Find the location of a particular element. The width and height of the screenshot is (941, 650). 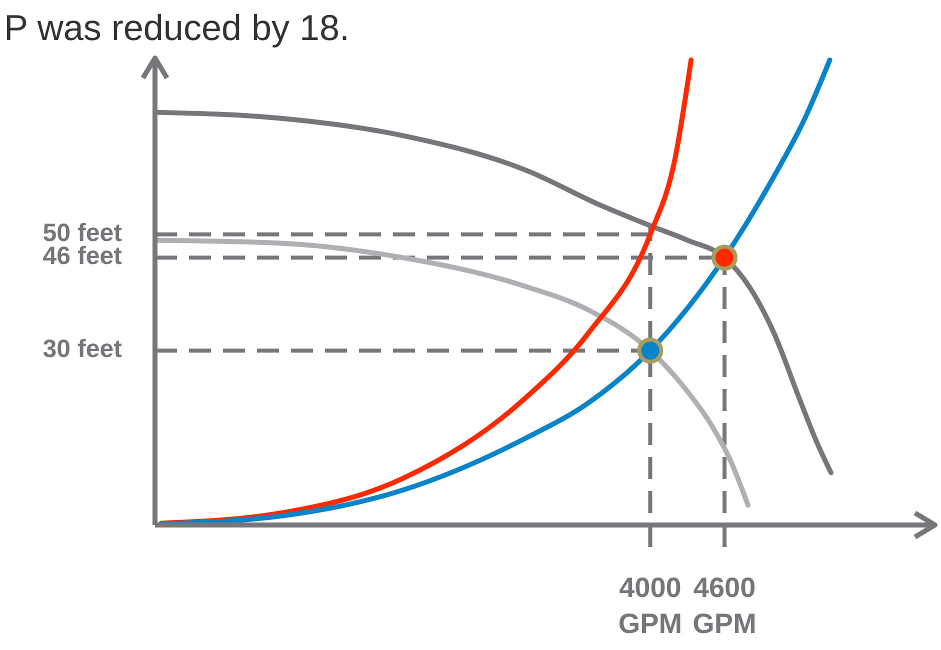

x-tick-label: 4000 GPM is located at coordinates (650, 605).